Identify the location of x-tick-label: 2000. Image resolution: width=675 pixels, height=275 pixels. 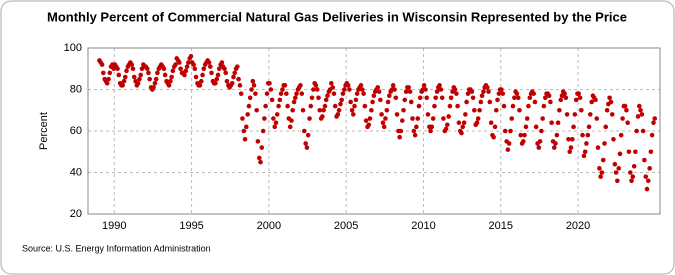
(269, 226).